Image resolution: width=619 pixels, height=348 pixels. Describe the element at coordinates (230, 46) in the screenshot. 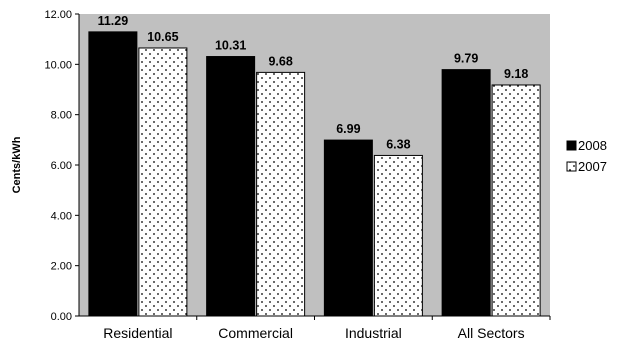

I see `data-label-2008-commercial: 10.31` at that location.